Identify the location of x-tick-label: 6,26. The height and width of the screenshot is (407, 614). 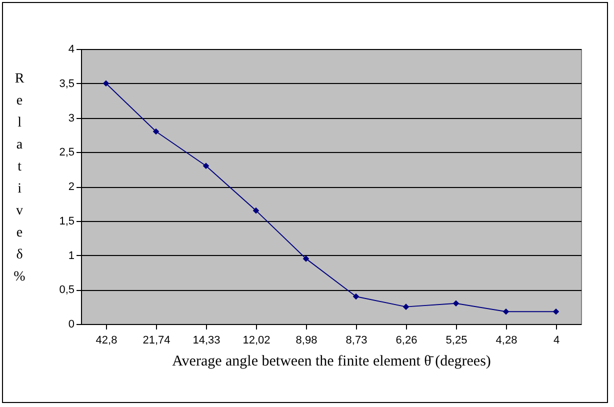
(407, 340).